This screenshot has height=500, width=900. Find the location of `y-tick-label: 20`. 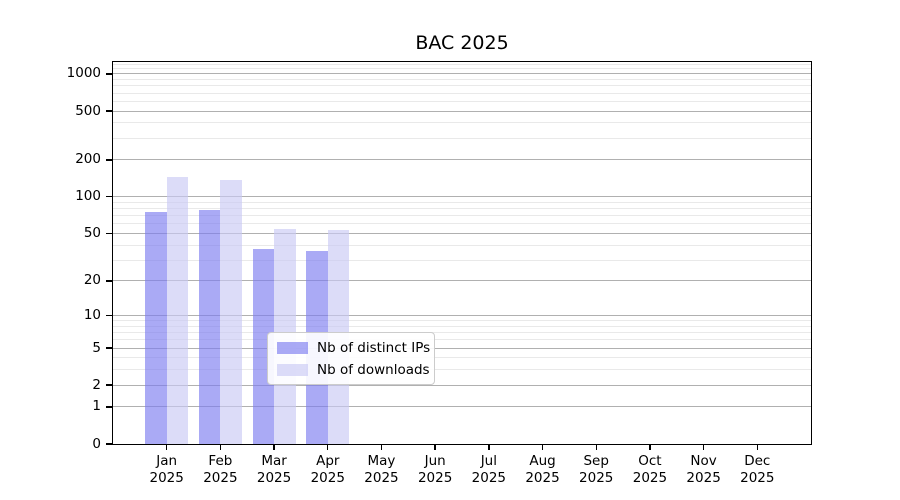

y-tick-label: 20 is located at coordinates (92, 280).